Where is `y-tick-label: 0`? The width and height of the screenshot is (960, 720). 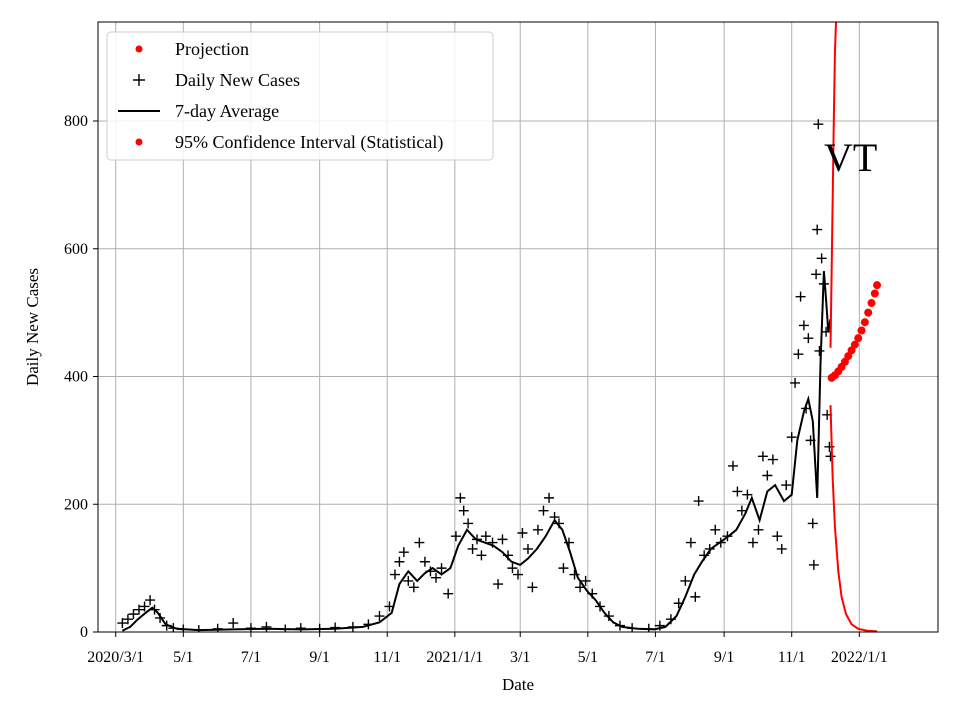
y-tick-label: 0 is located at coordinates (84, 632).